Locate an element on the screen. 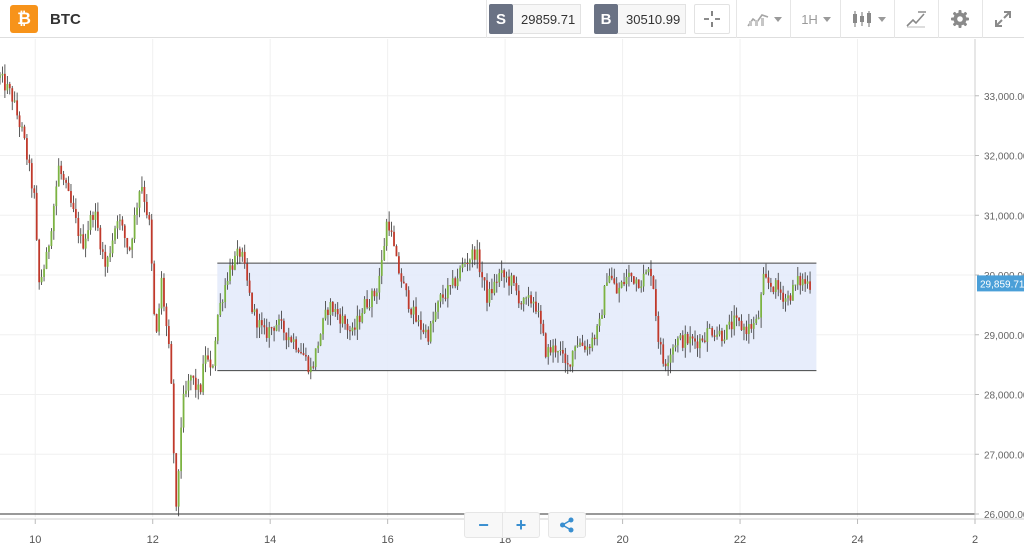 The height and width of the screenshot is (552, 1024). fullscreen-button is located at coordinates (1003, 19).